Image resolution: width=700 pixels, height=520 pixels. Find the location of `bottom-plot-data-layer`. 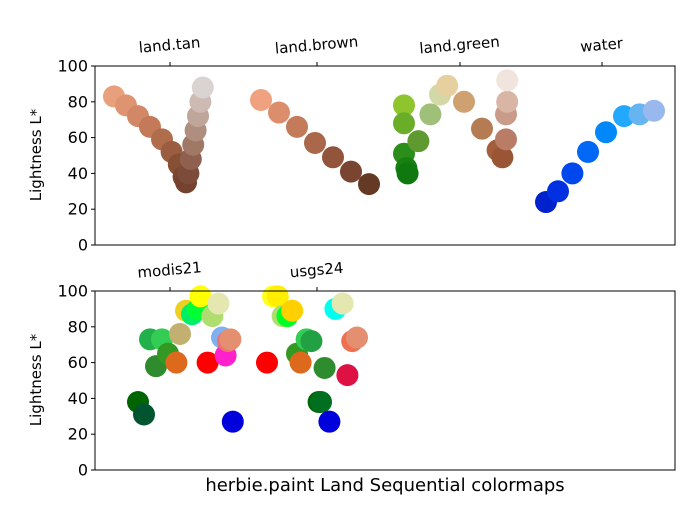

bottom-plot-data-layer is located at coordinates (247, 359).